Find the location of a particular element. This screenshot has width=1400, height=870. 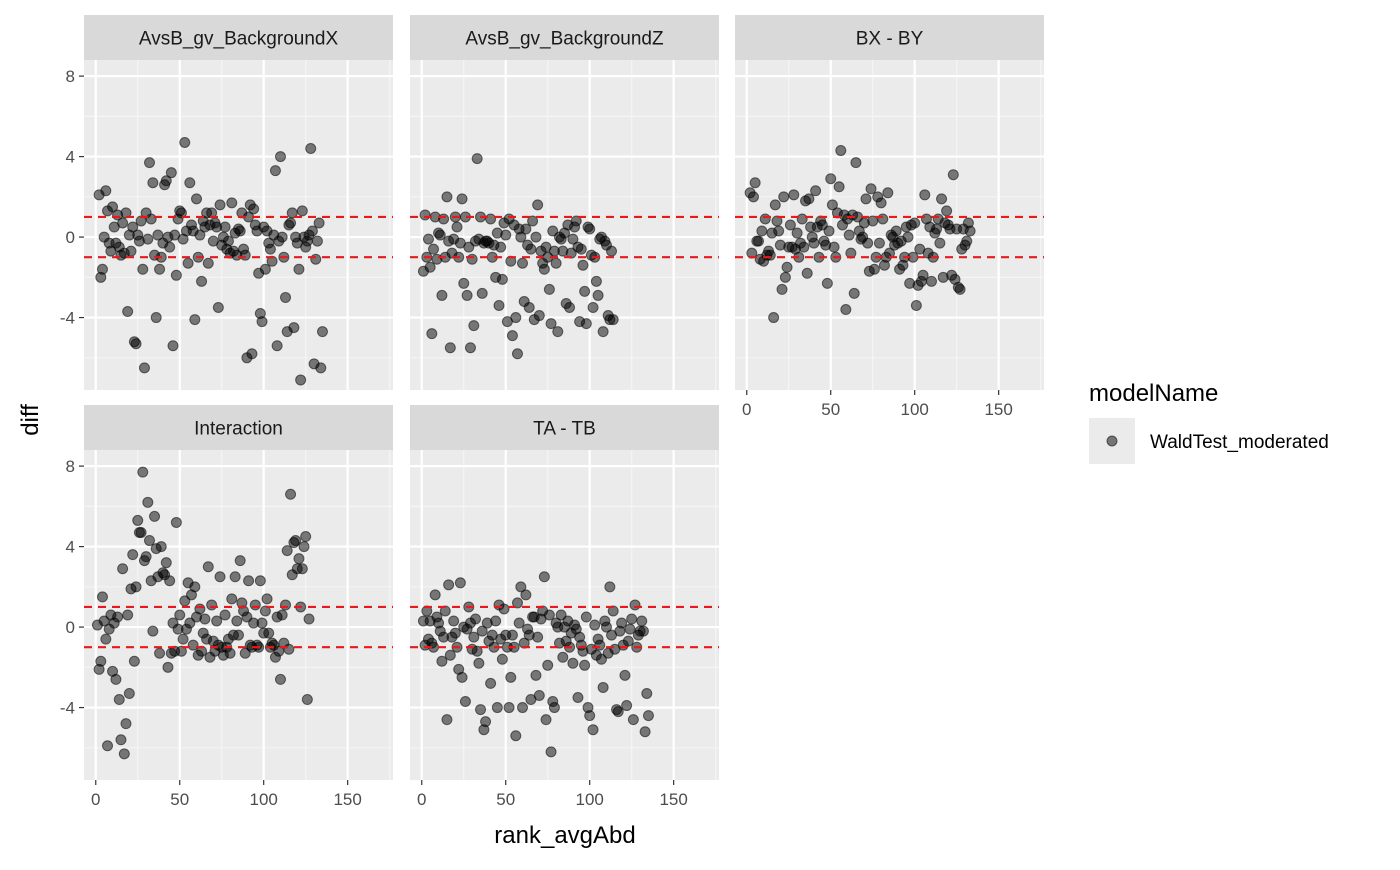

legend-key-point is located at coordinates (1112, 441).